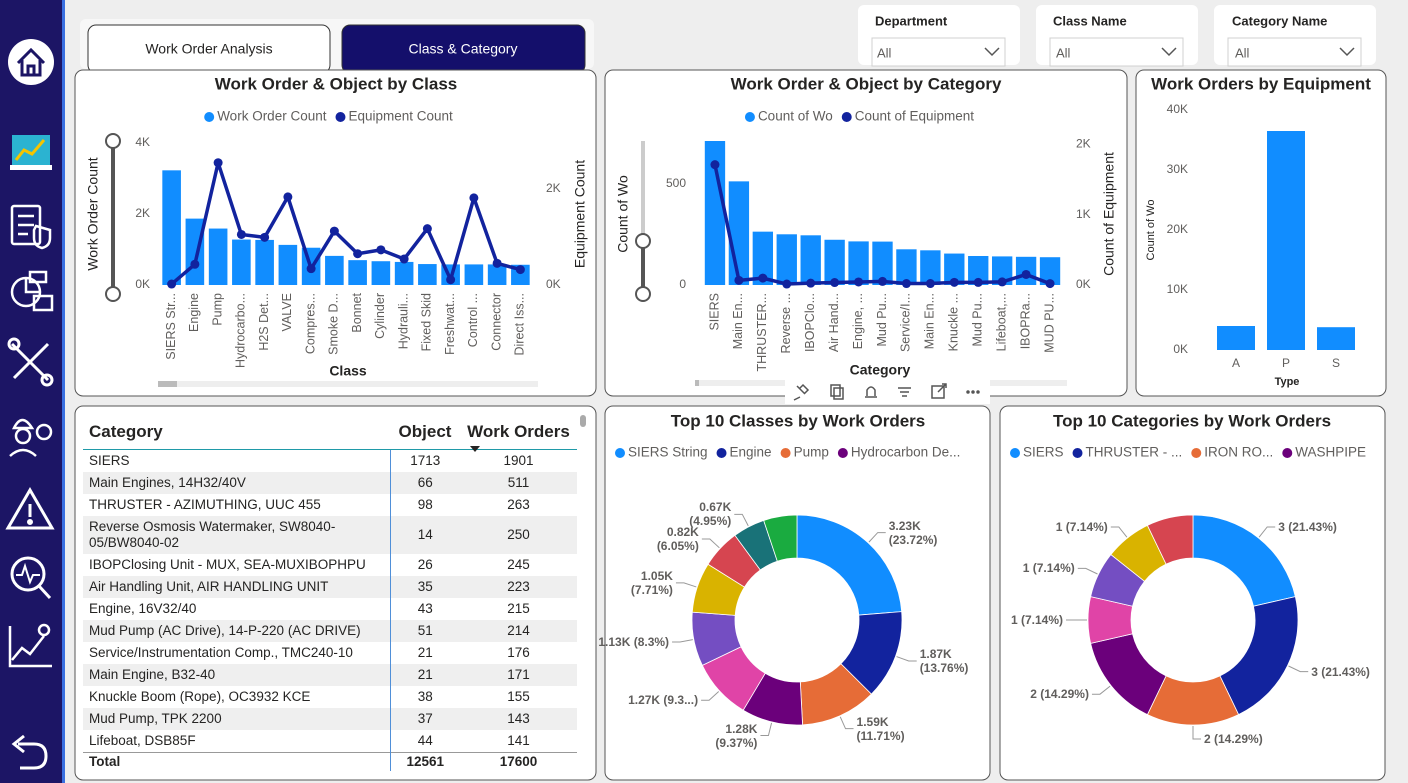  Describe the element at coordinates (668, 452) in the screenshot. I see `legend-label: SIERS String` at that location.